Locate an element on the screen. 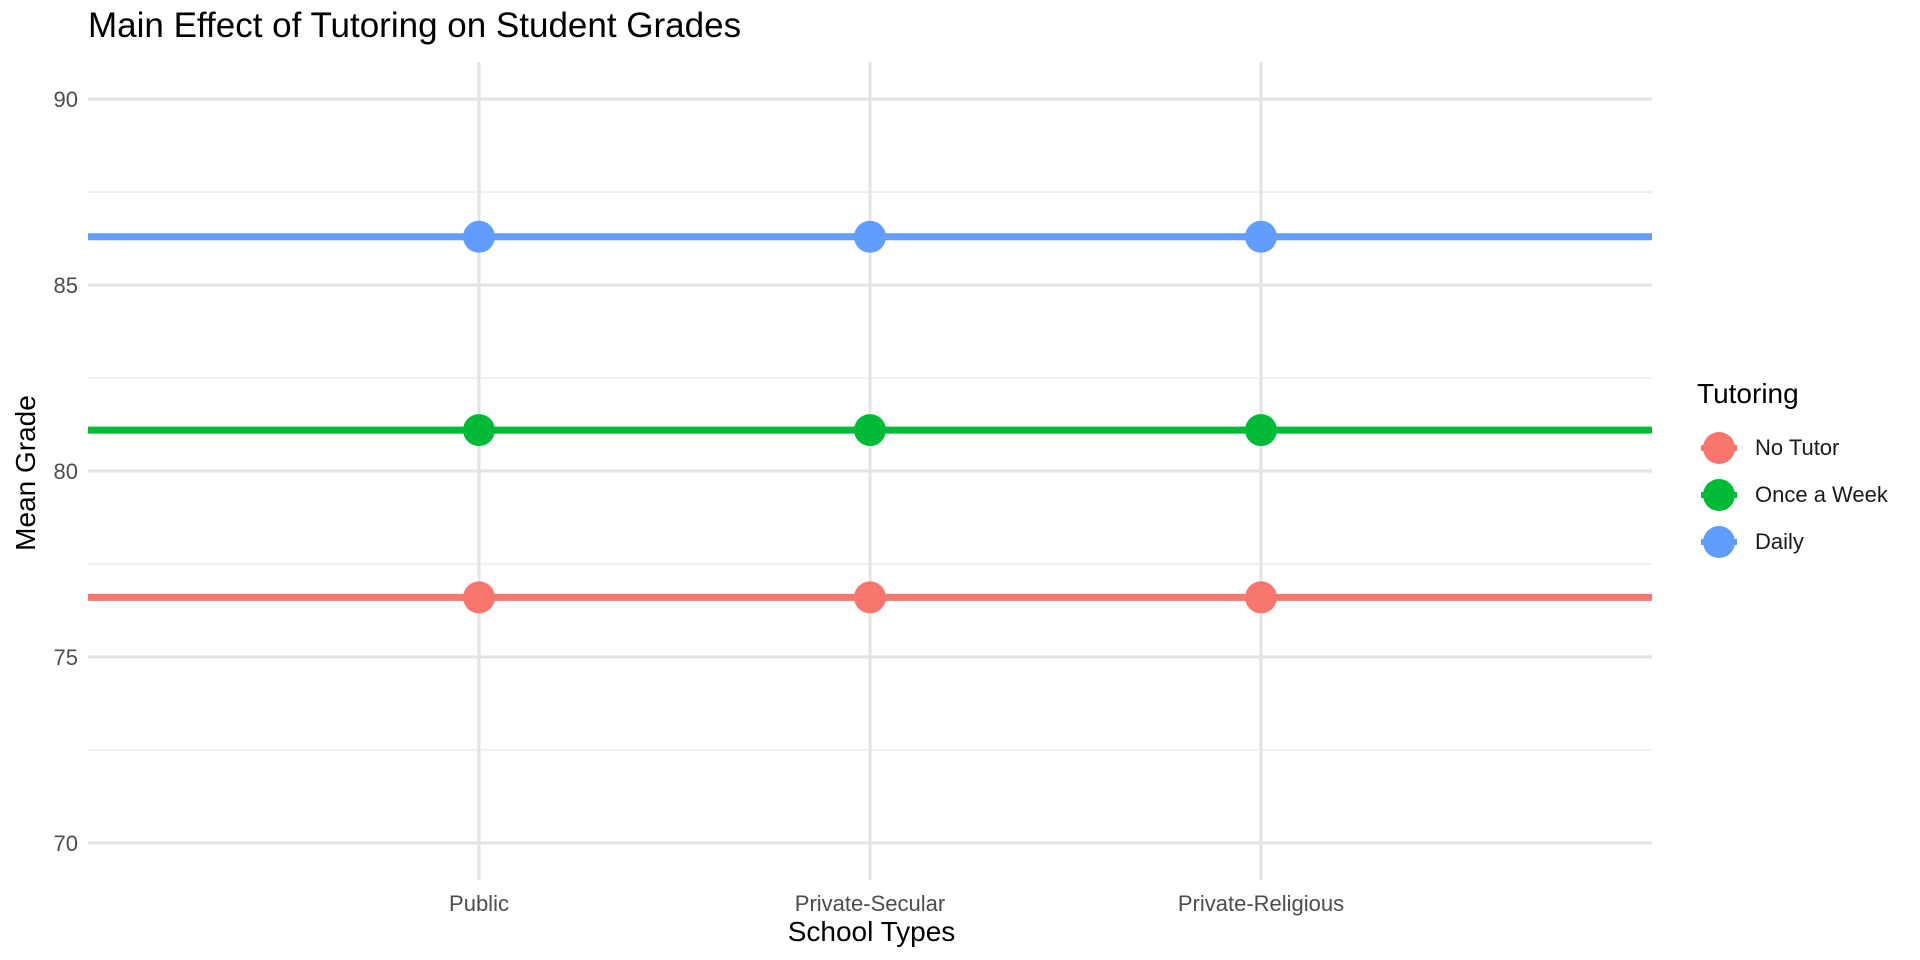 Image resolution: width=1920 pixels, height=960 pixels. legend-item-no-tutor: No Tutor is located at coordinates (1792, 447).